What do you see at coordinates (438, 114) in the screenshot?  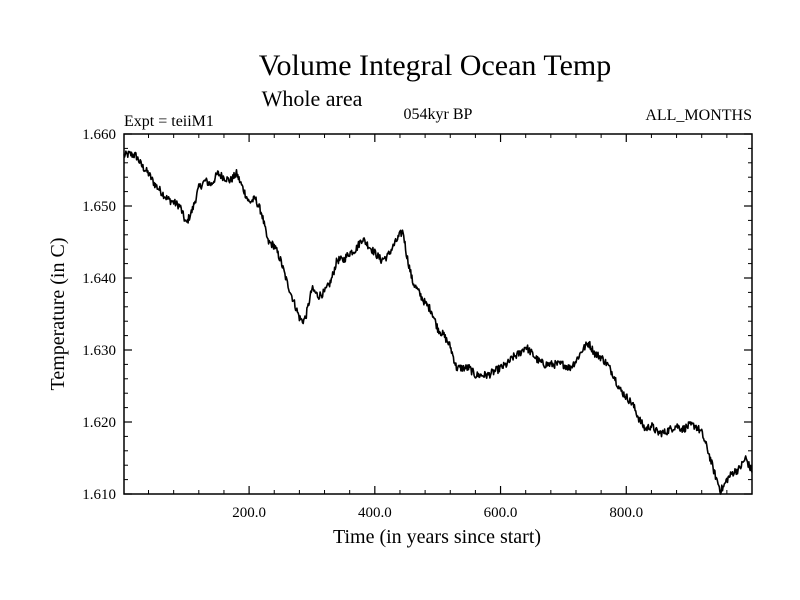 I see `period-label: 054kyr BP` at bounding box center [438, 114].